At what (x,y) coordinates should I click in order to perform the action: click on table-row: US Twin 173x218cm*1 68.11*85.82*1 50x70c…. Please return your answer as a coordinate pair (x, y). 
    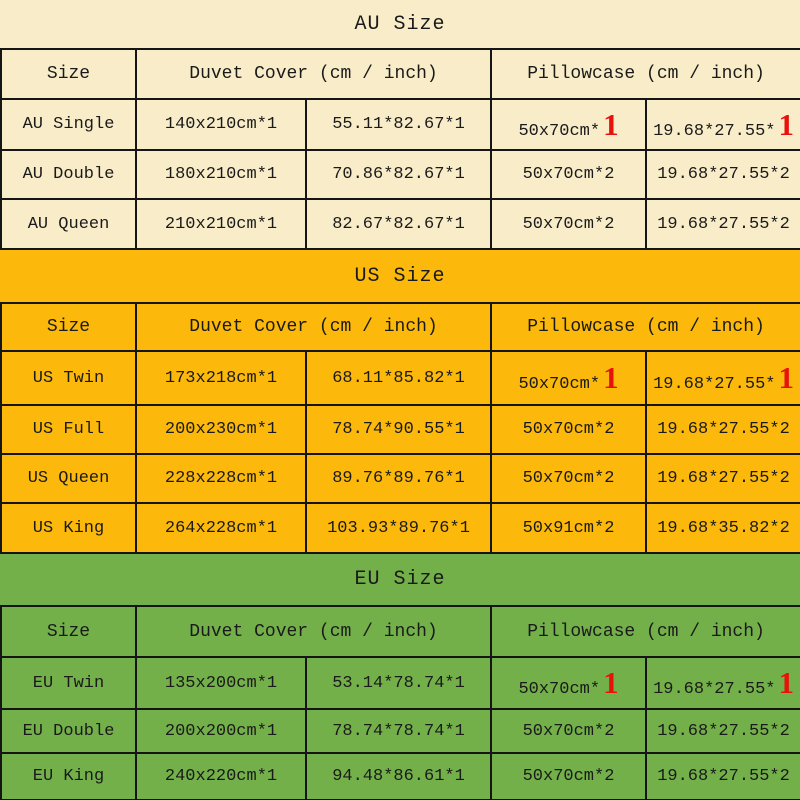
    Looking at the image, I should click on (400, 378).